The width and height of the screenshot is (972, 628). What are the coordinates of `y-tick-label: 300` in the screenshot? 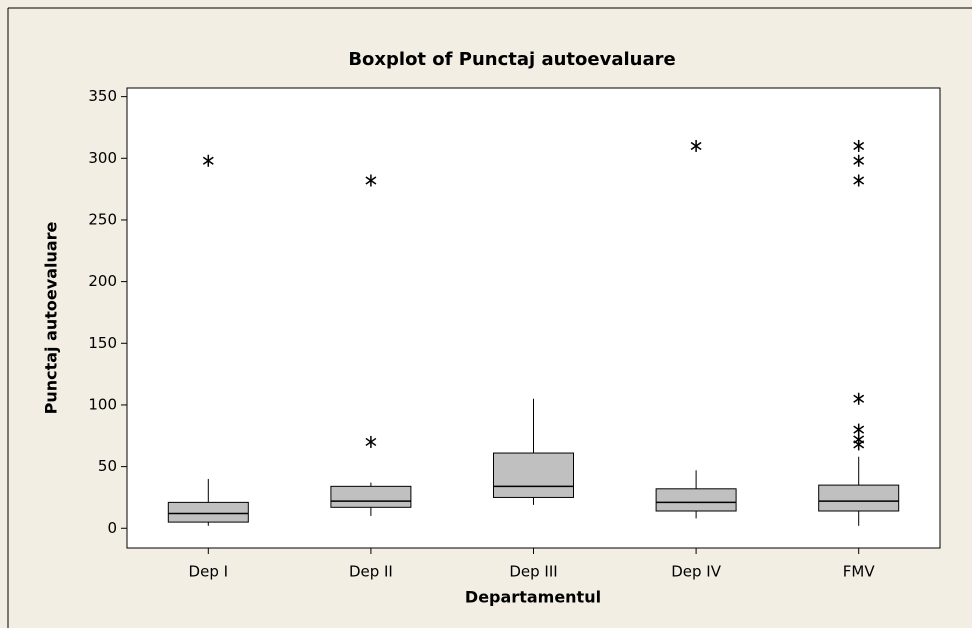 It's located at (102, 158).